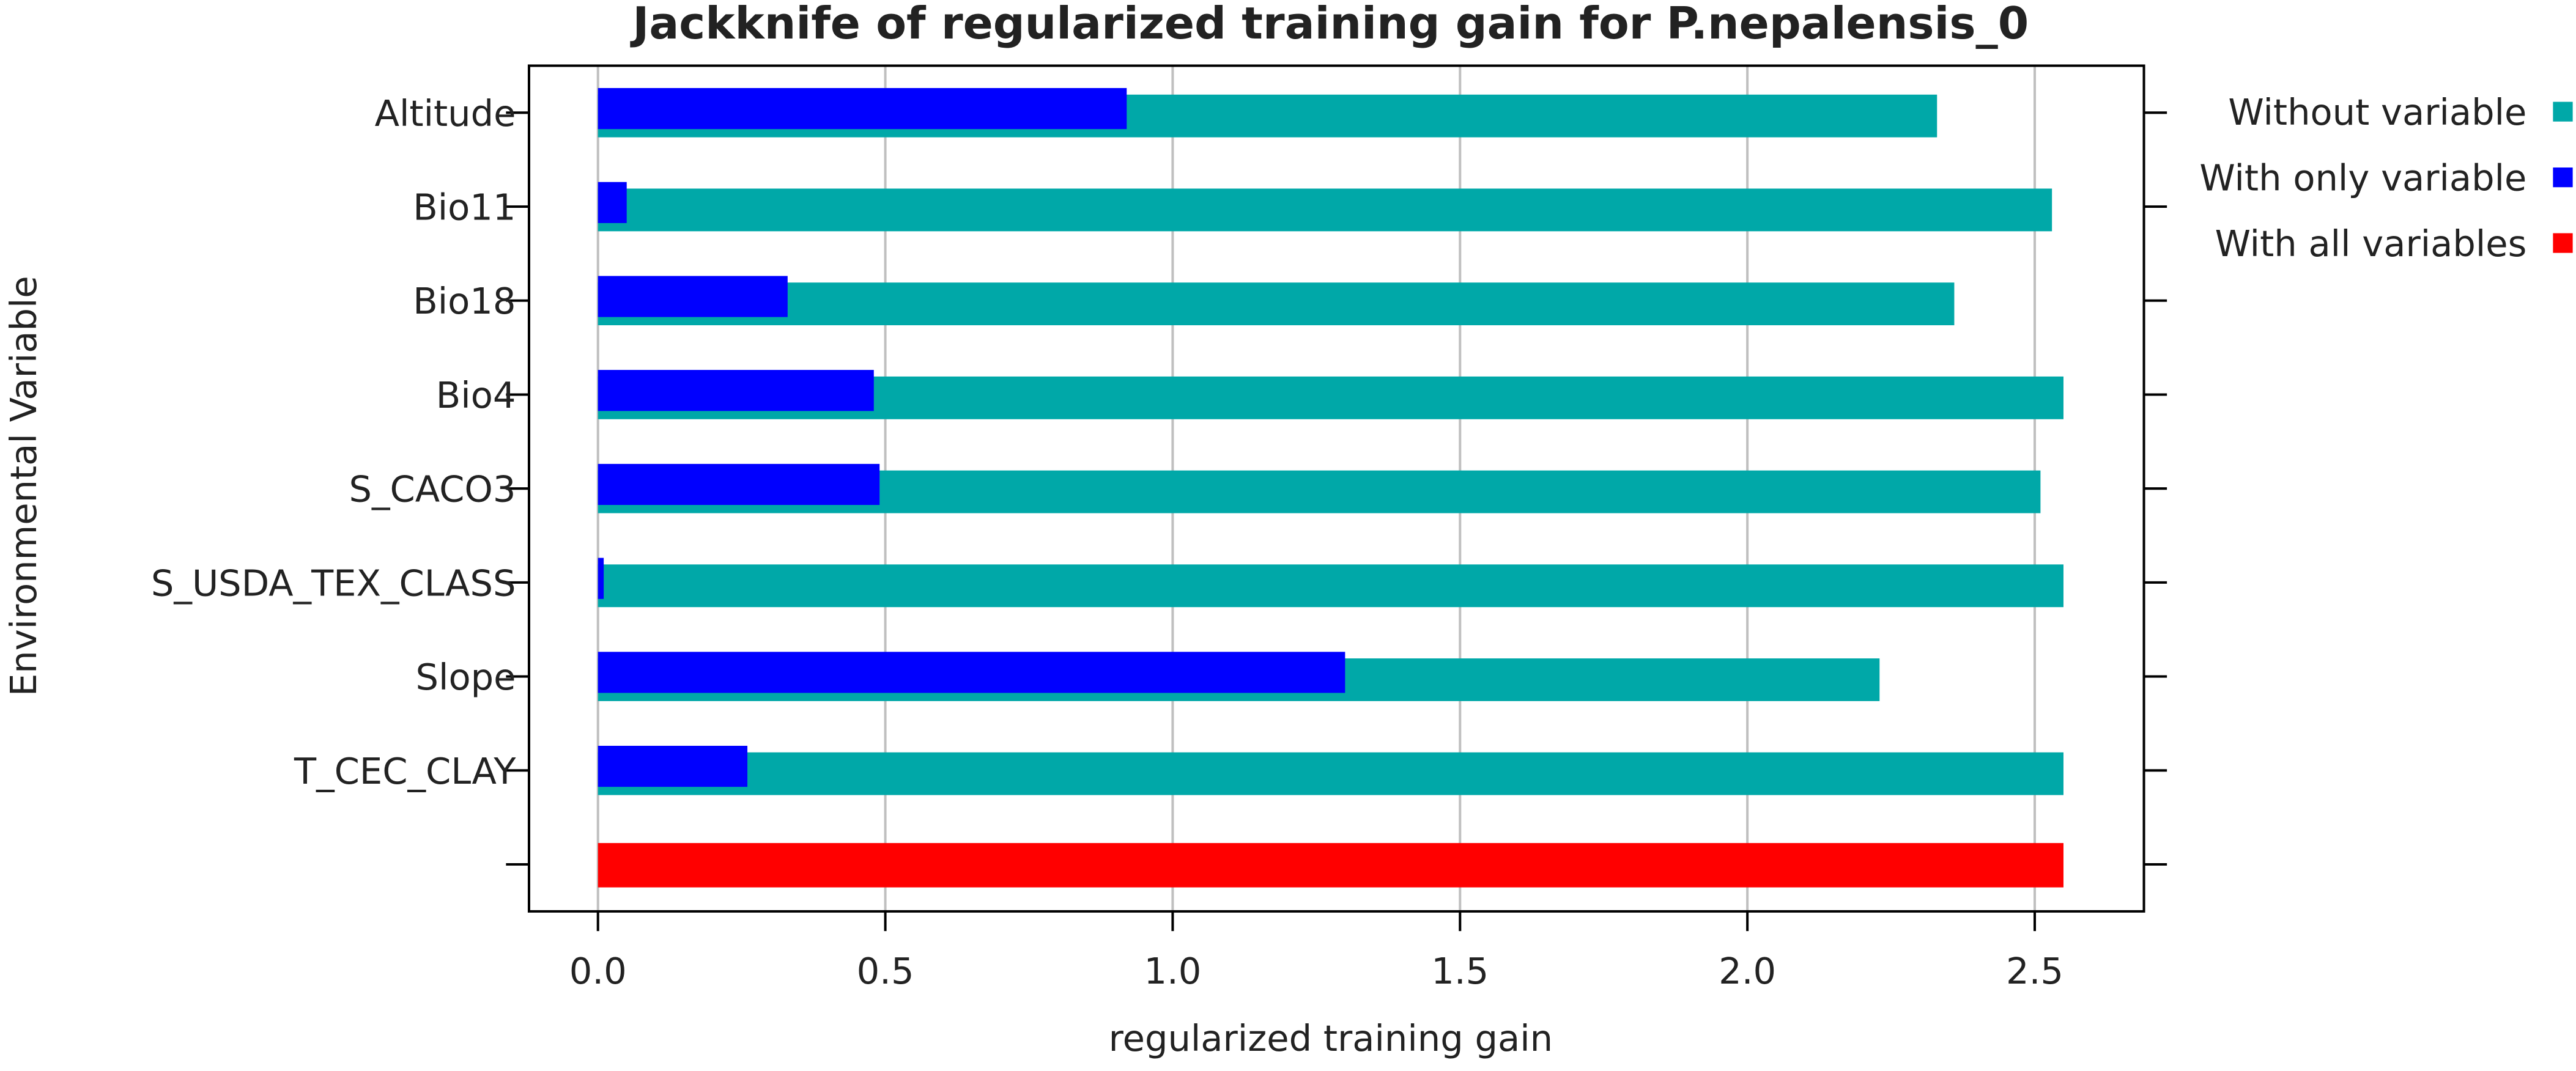 This screenshot has height=1071, width=2576. Describe the element at coordinates (464, 207) in the screenshot. I see `y-tick-label: Bio11` at that location.